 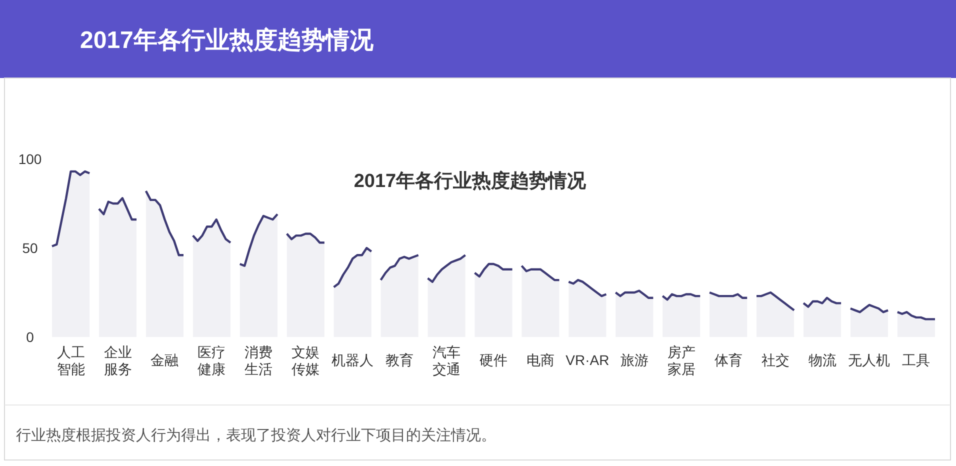 I want to click on x-tick-label: 硬件, so click(x=494, y=360).